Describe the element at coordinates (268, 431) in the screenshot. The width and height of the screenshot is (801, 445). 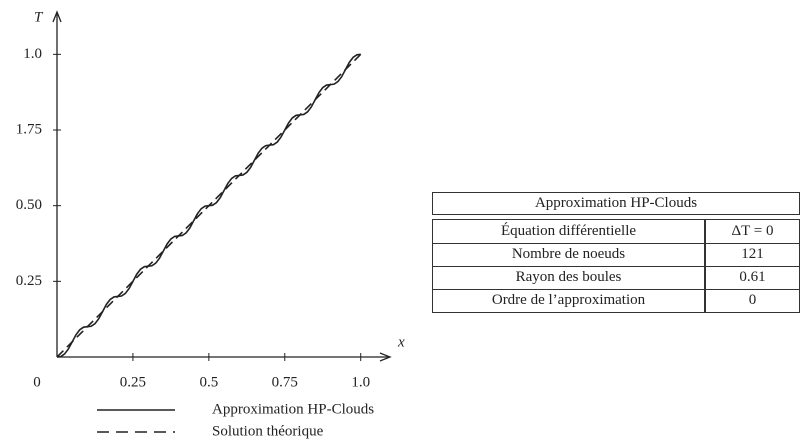
I see `legend-label: Solution théorique` at that location.